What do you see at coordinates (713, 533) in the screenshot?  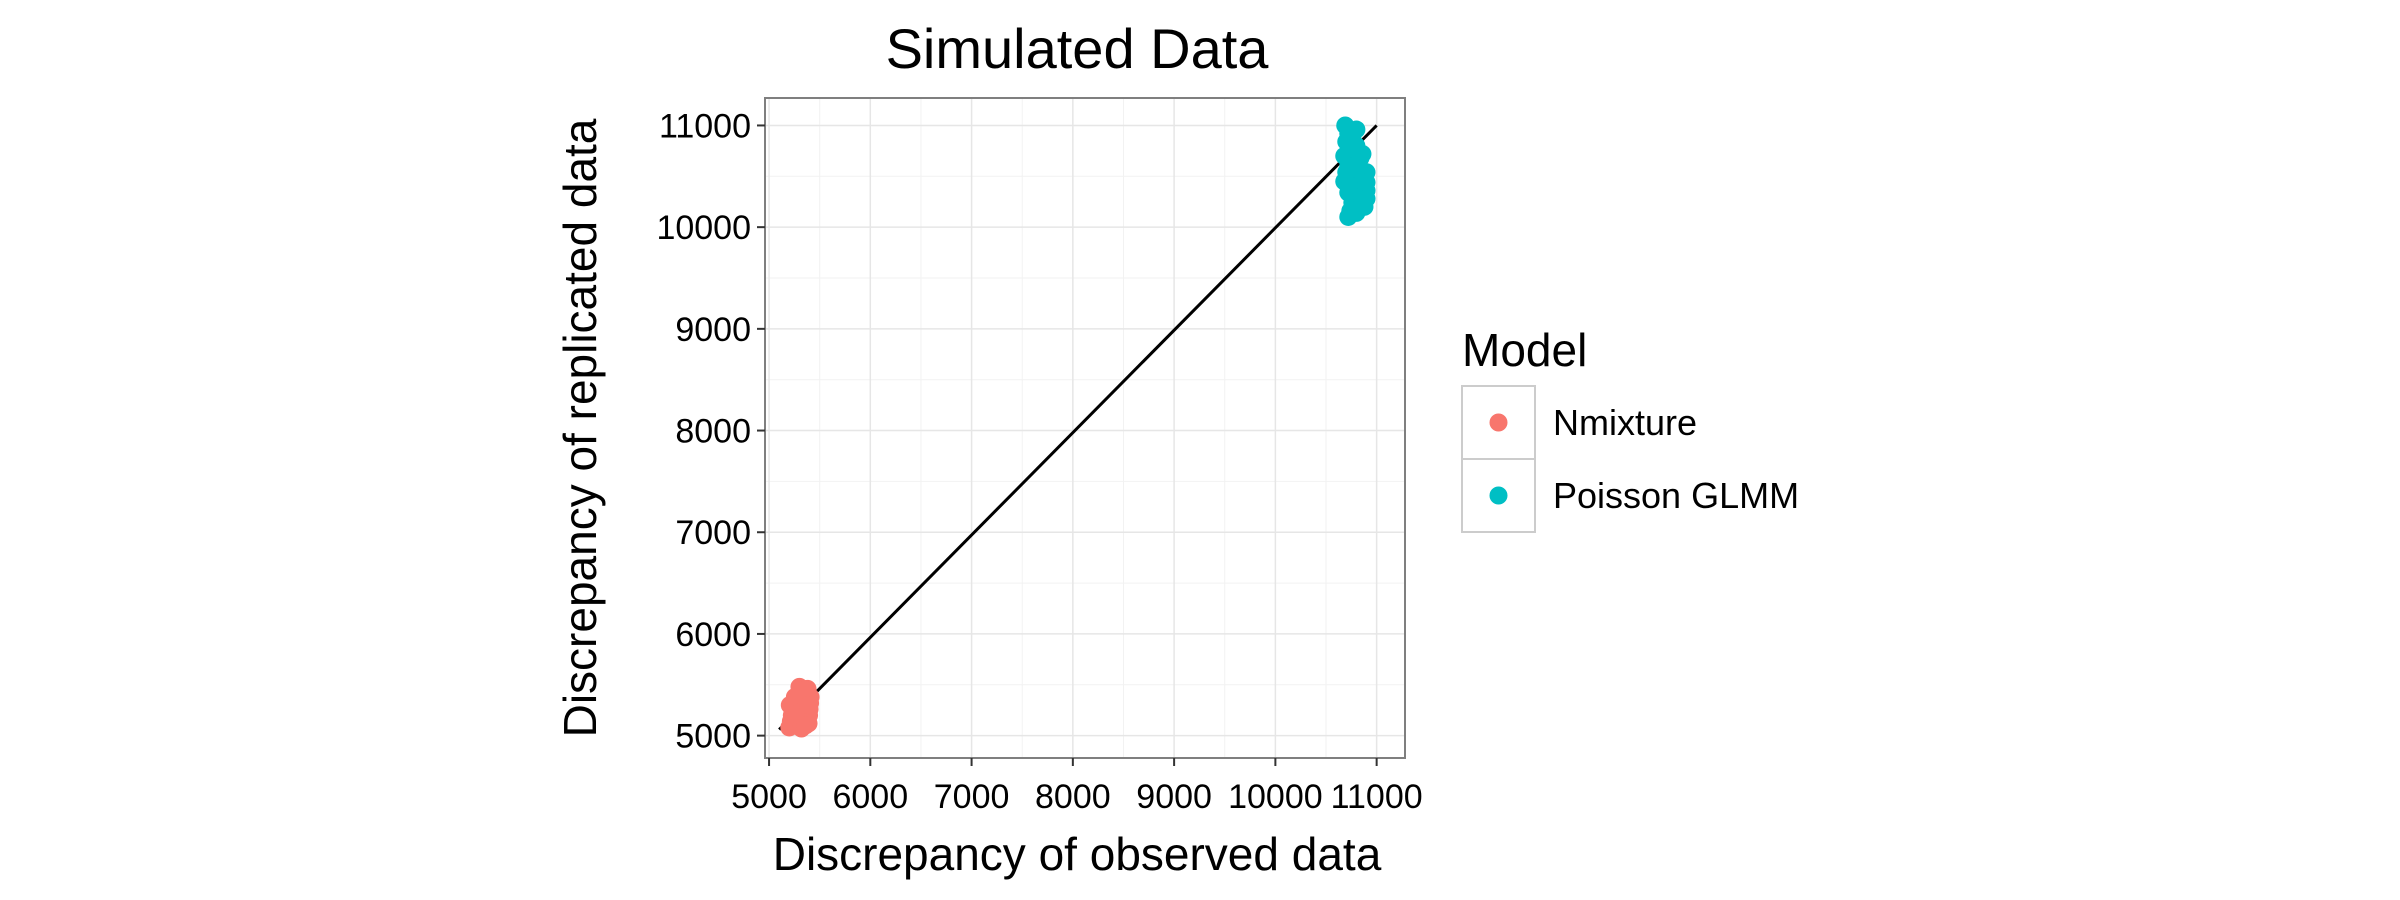 I see `y-tick-label: 7000` at bounding box center [713, 533].